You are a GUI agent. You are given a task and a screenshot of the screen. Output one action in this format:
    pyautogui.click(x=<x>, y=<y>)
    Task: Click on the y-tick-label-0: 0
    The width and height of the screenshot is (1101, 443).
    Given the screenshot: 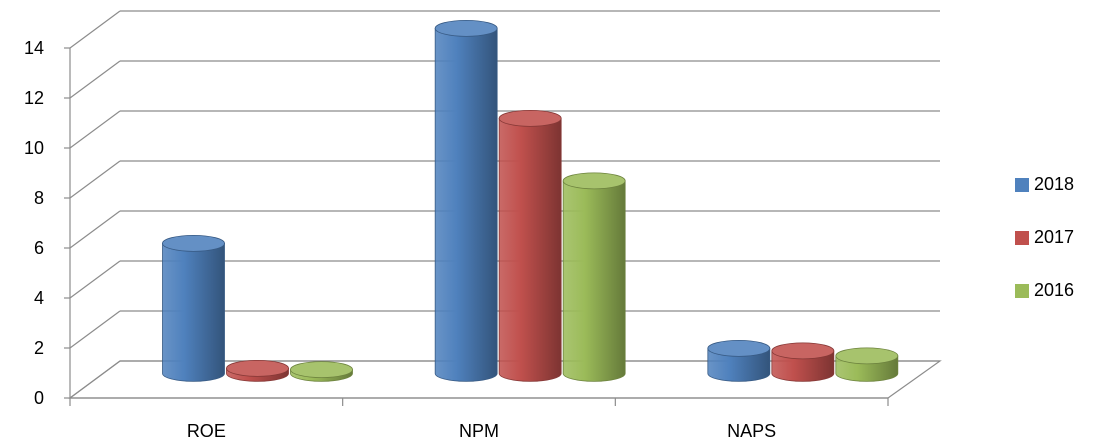 What is the action you would take?
    pyautogui.click(x=39, y=398)
    